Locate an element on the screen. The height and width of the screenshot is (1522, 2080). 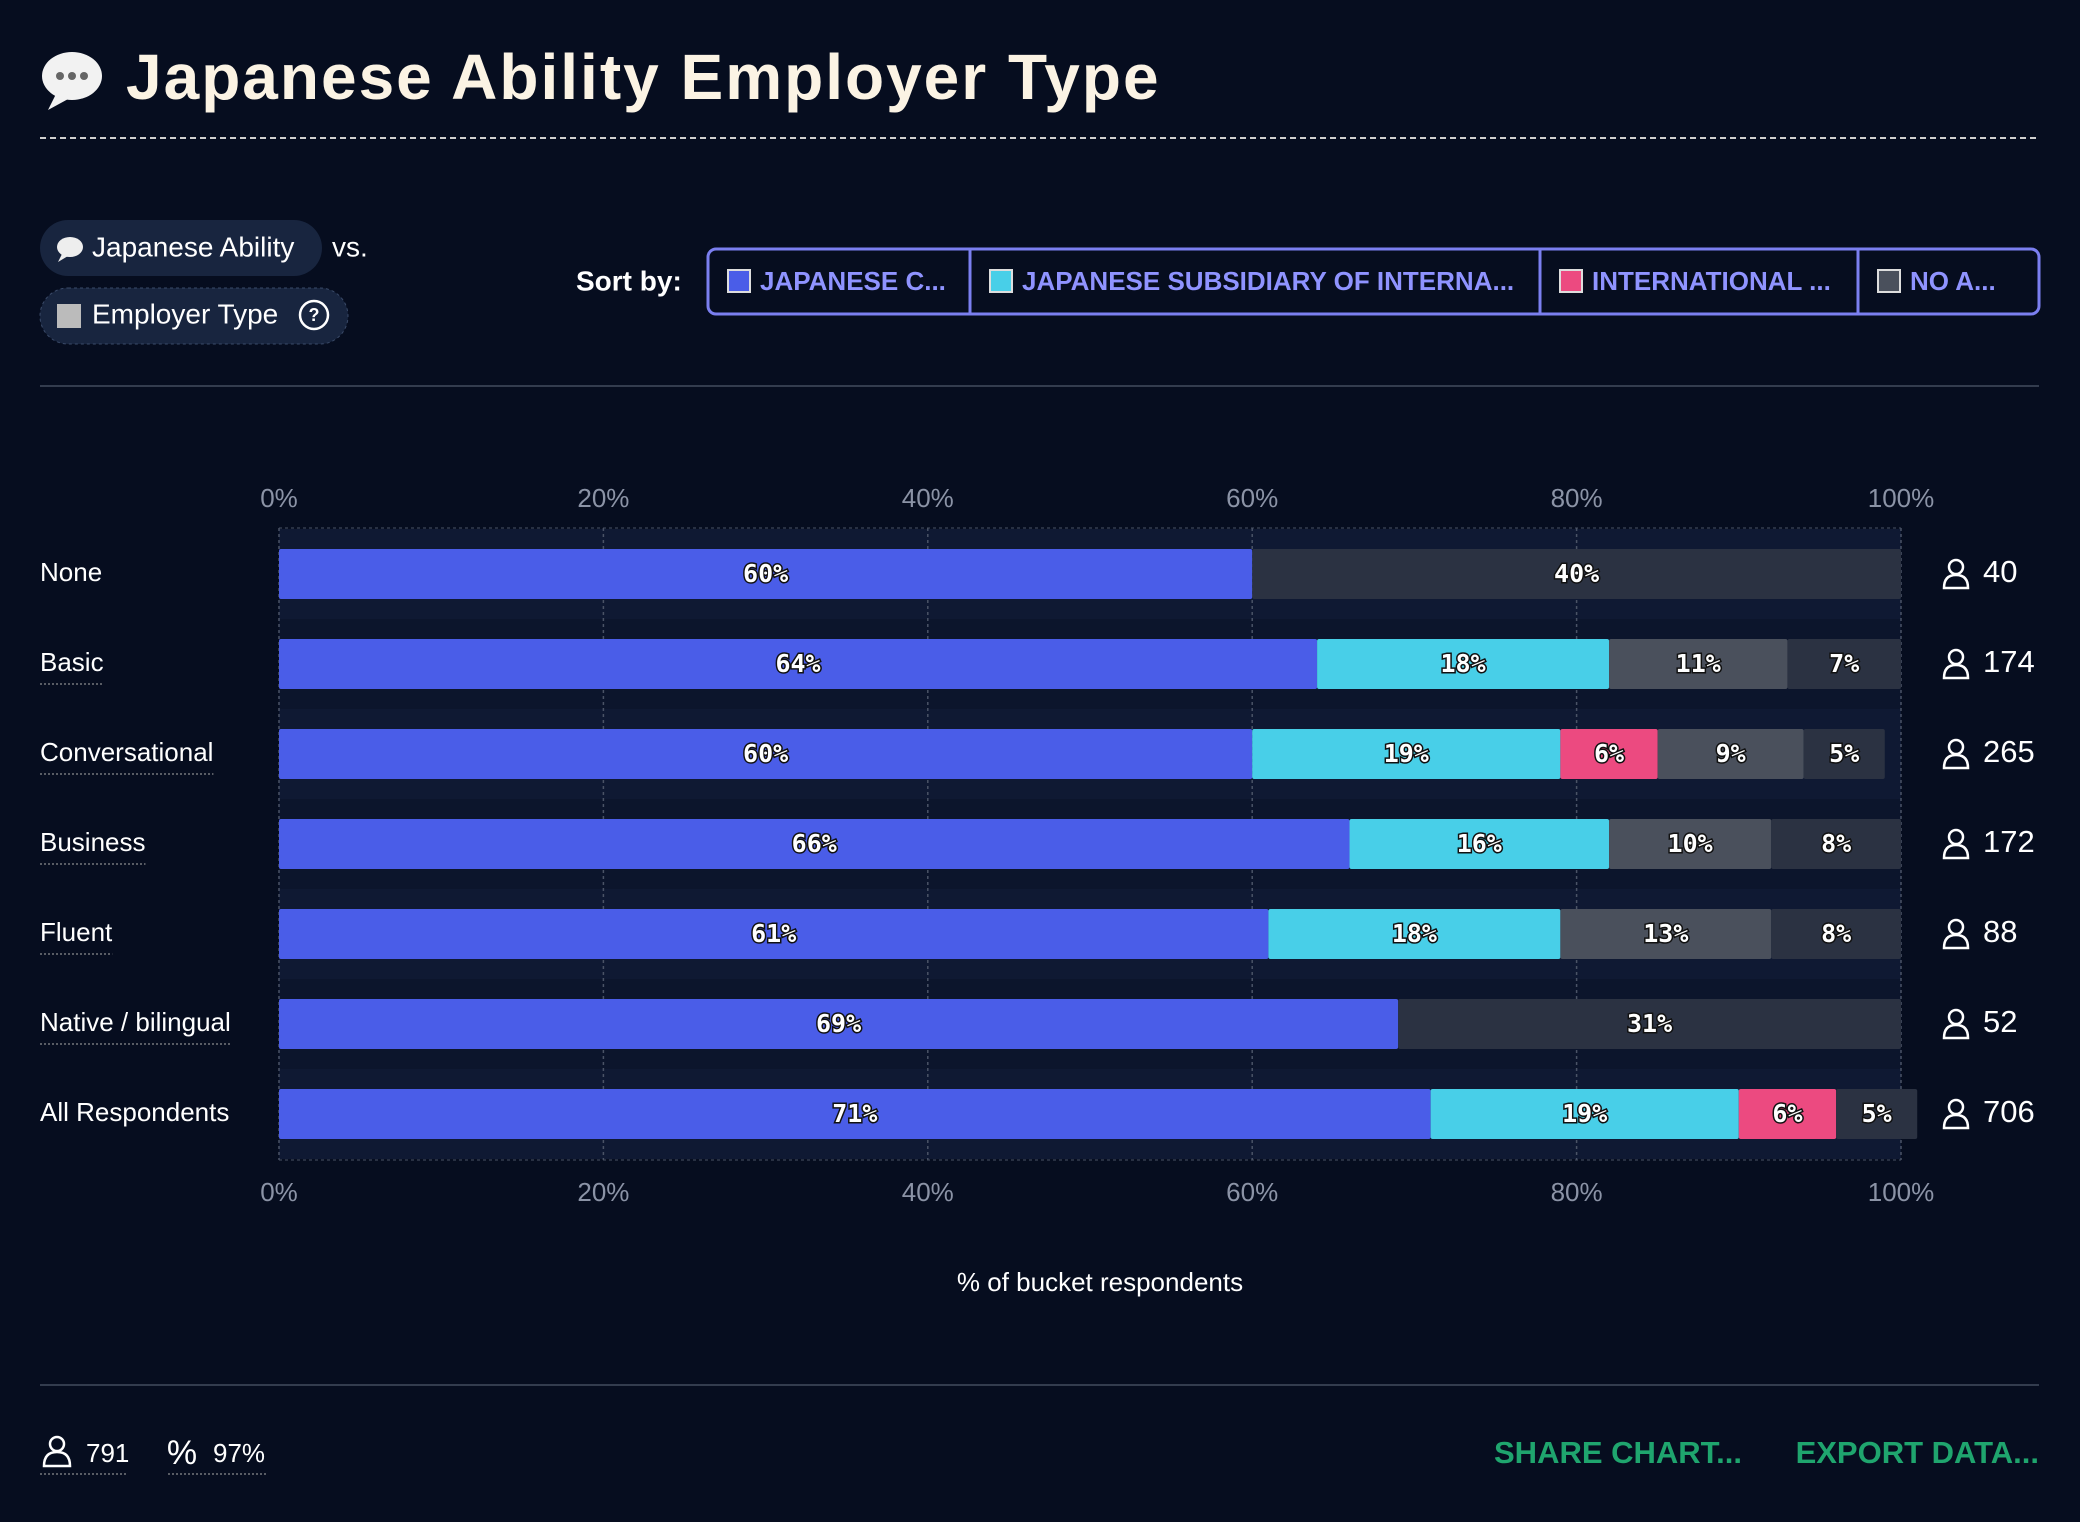
x-tick-label: 20% is located at coordinates (603, 498).